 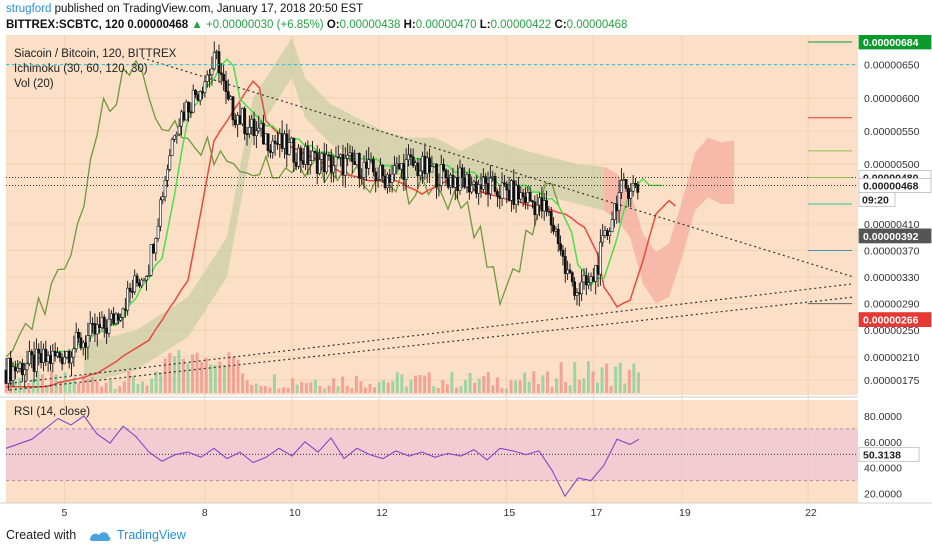 What do you see at coordinates (29, 9) in the screenshot?
I see `author-link: strugford` at bounding box center [29, 9].